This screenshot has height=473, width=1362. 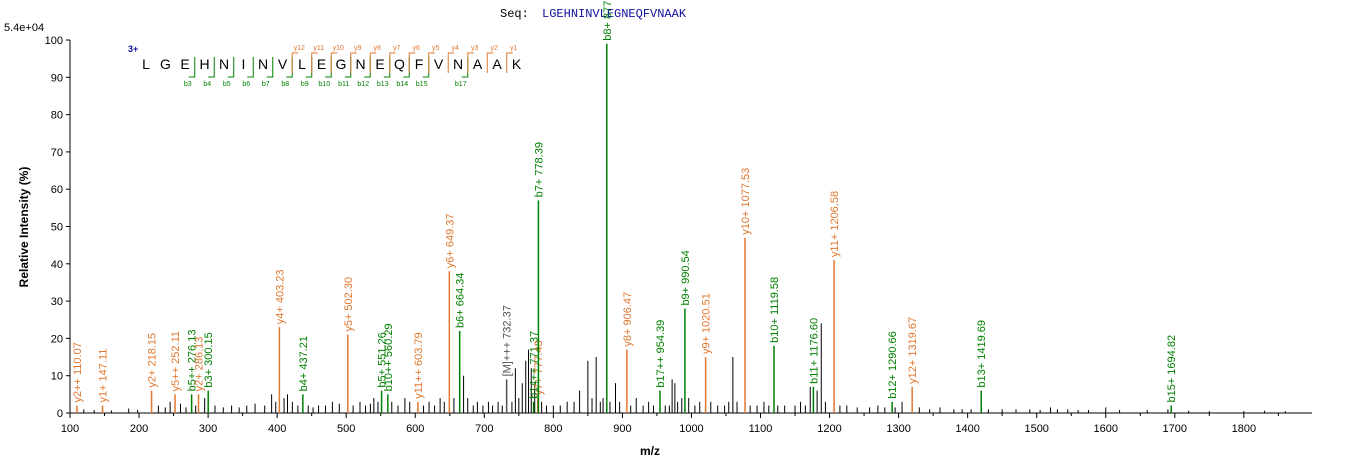 I want to click on b-ion-mark: b3, so click(x=188, y=84).